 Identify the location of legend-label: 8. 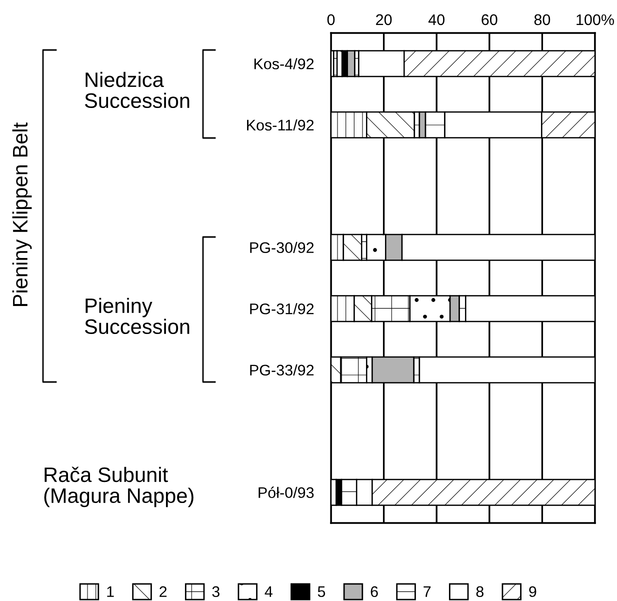
(480, 592).